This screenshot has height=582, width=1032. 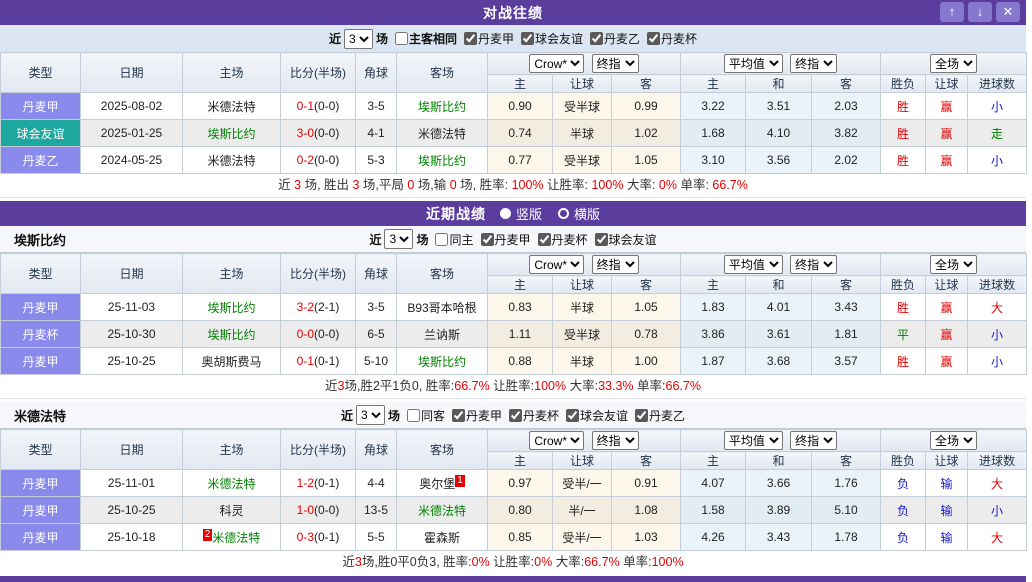 I want to click on recent-title: 近期战绩, so click(x=455, y=213).